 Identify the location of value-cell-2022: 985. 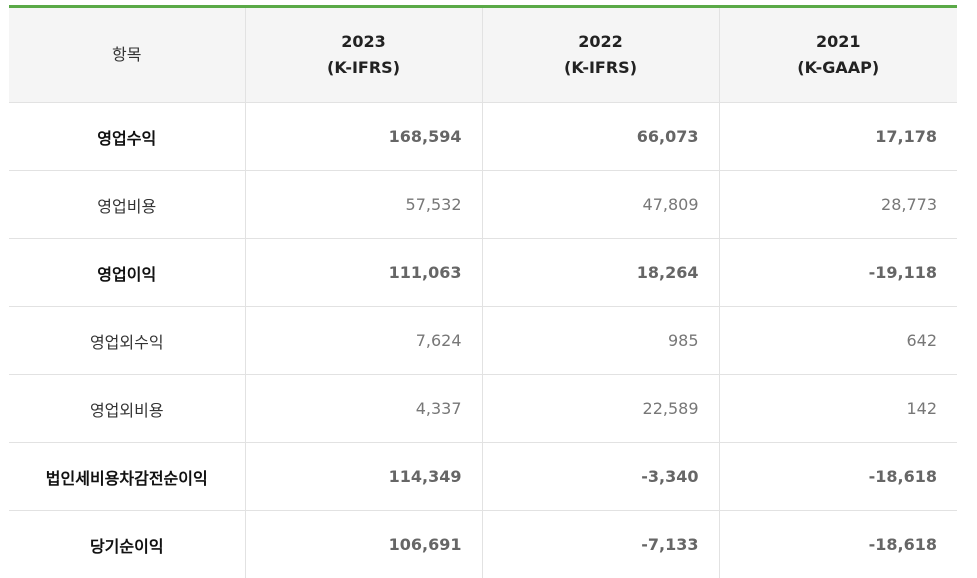
(600, 341).